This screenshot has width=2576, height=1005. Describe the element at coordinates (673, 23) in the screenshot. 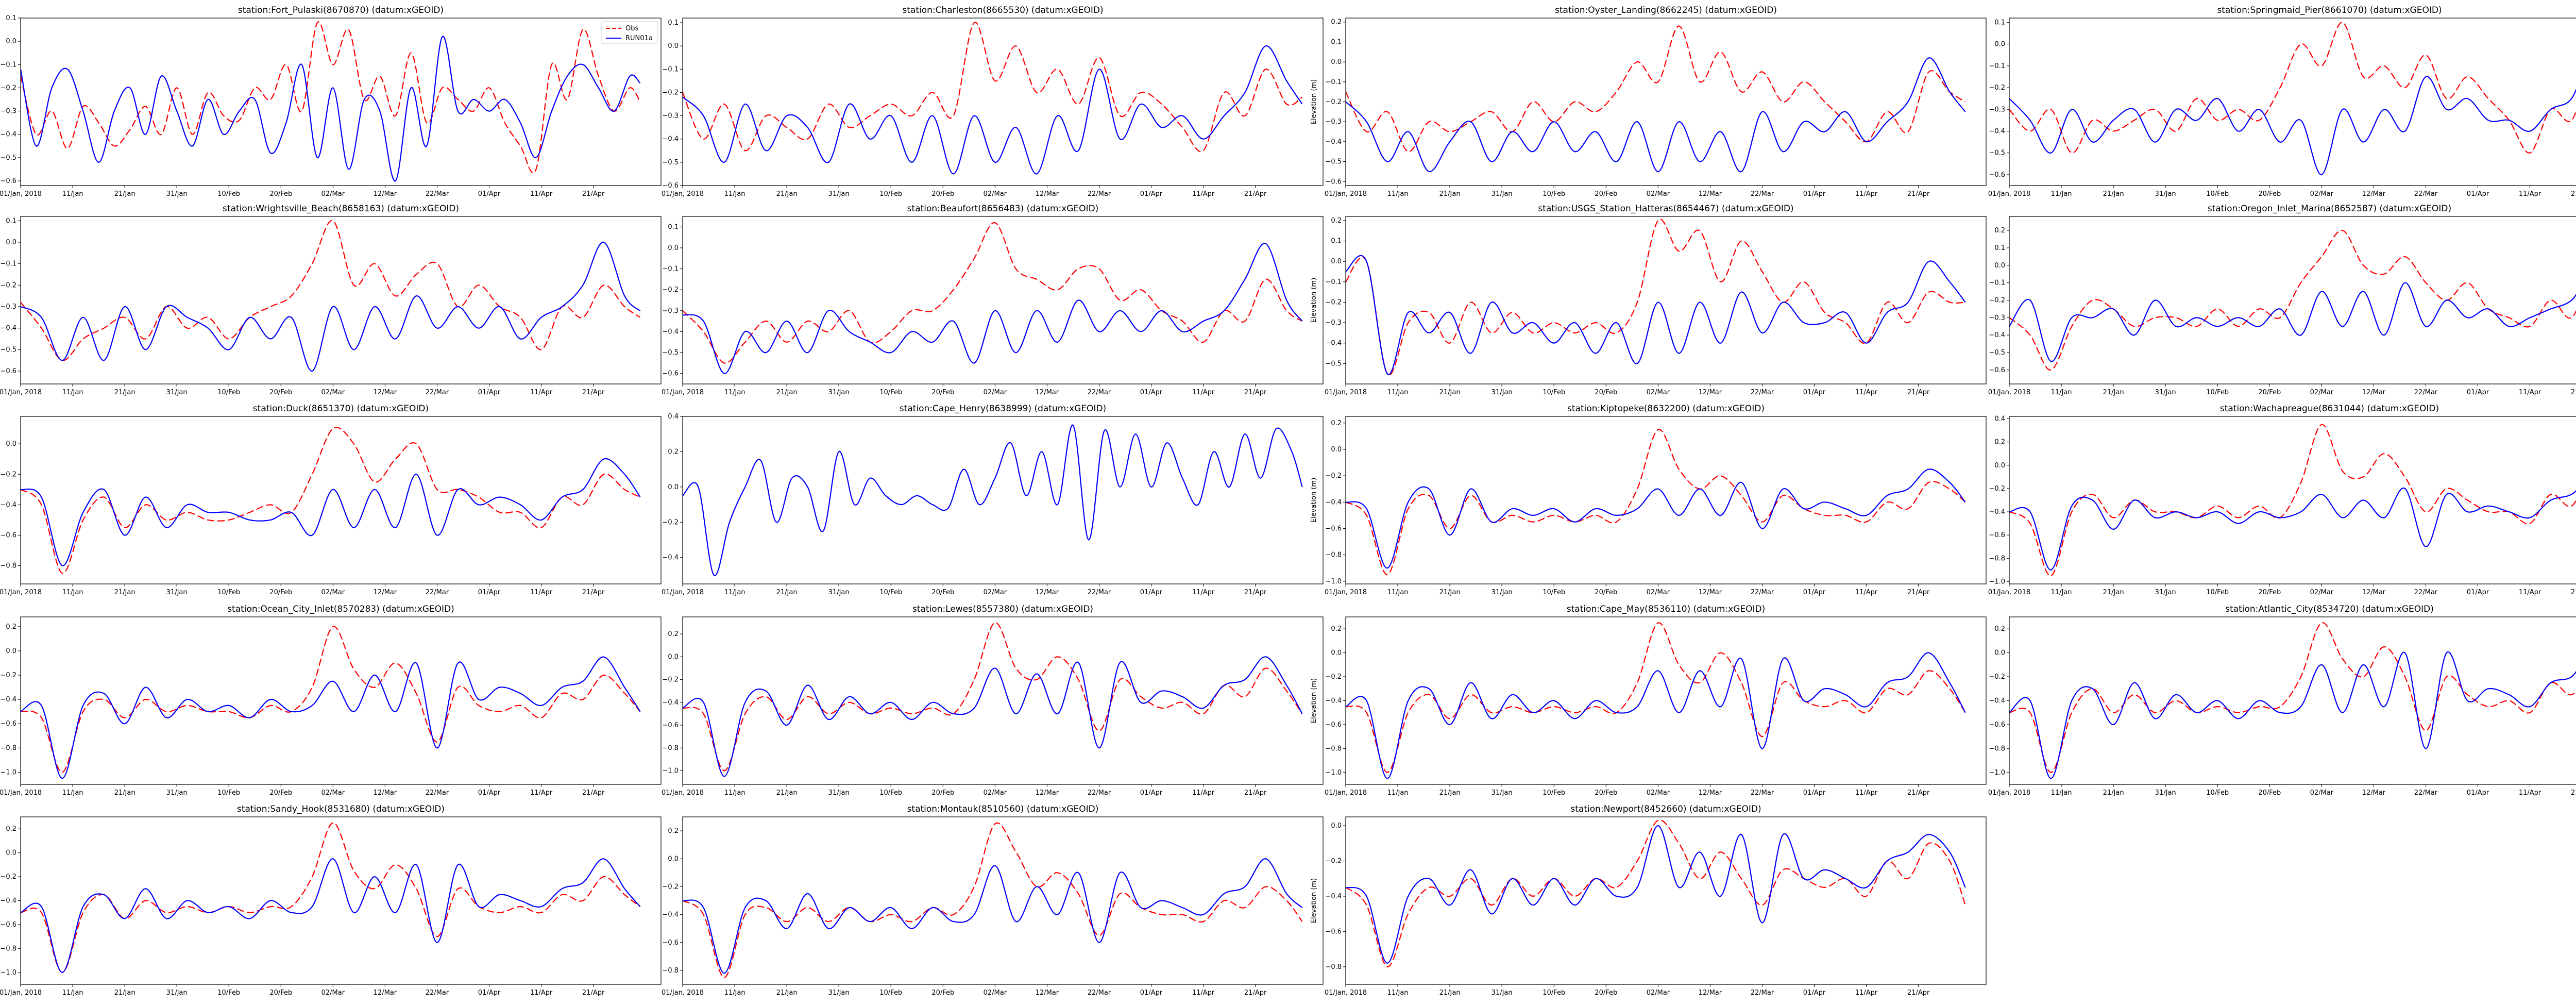

I see `y-tick-label: 0.1` at that location.